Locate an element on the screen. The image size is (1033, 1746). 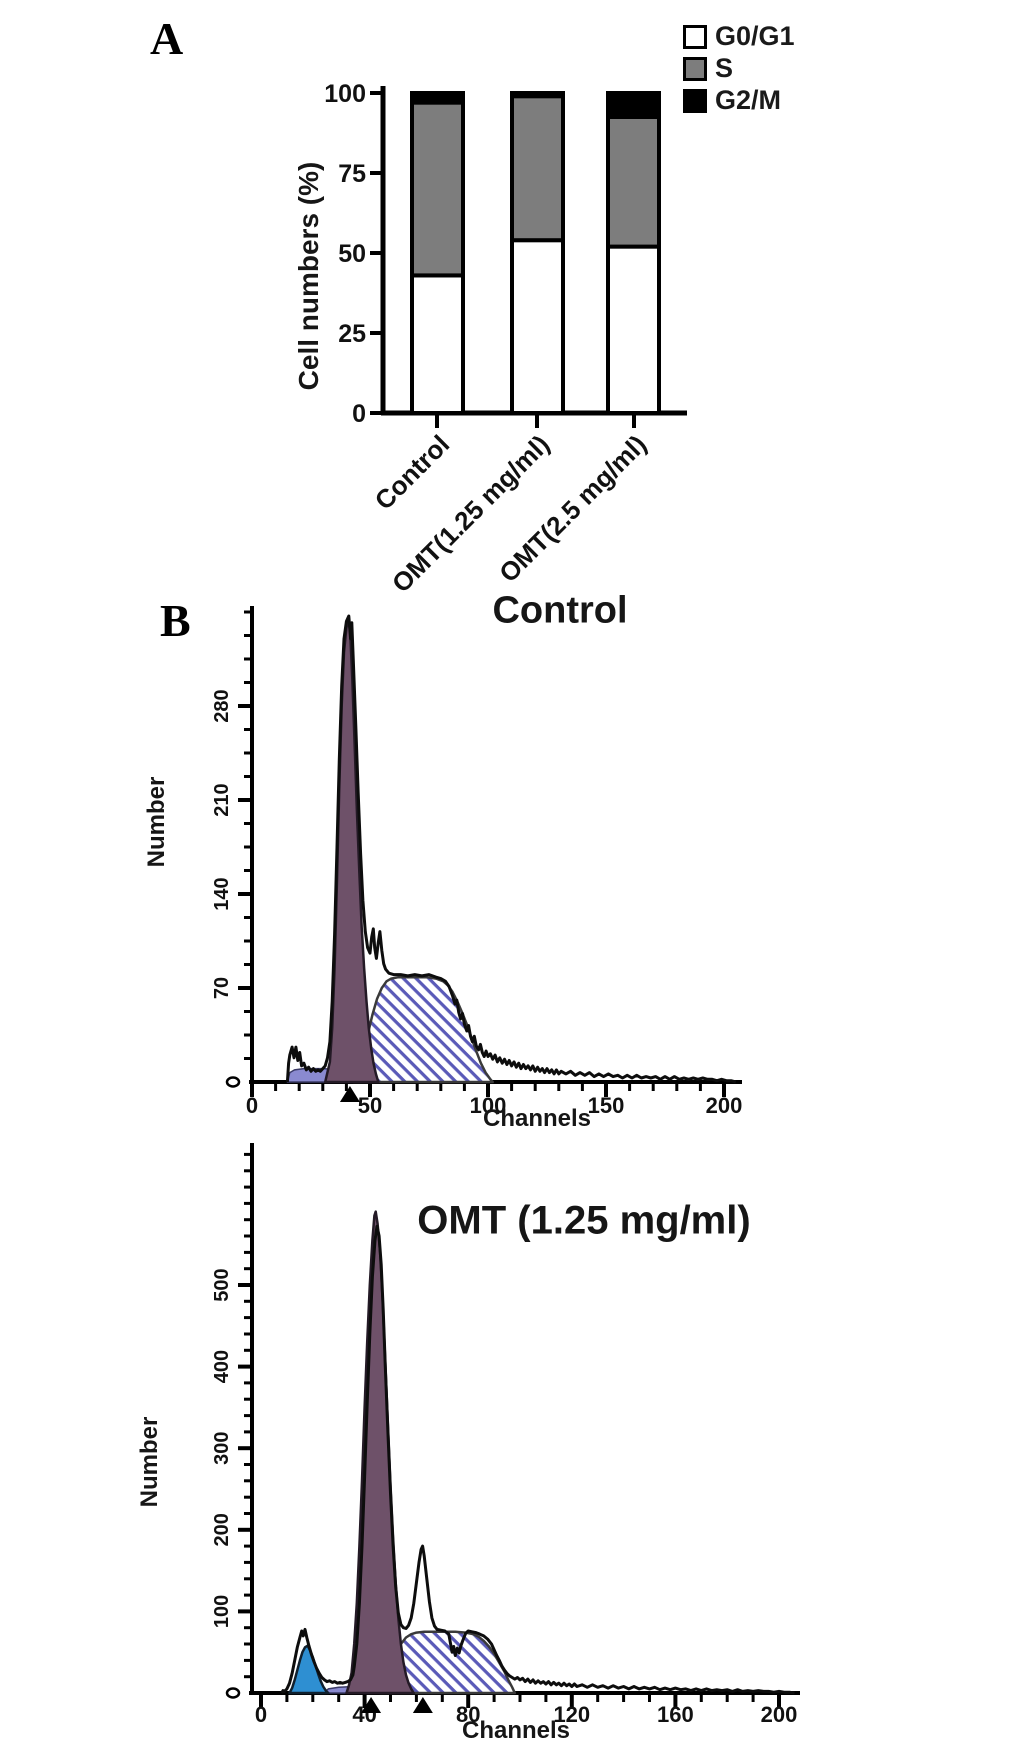
histogram-omt125-title: OMT (1.25 mg/ml) is located at coordinates (584, 1220).